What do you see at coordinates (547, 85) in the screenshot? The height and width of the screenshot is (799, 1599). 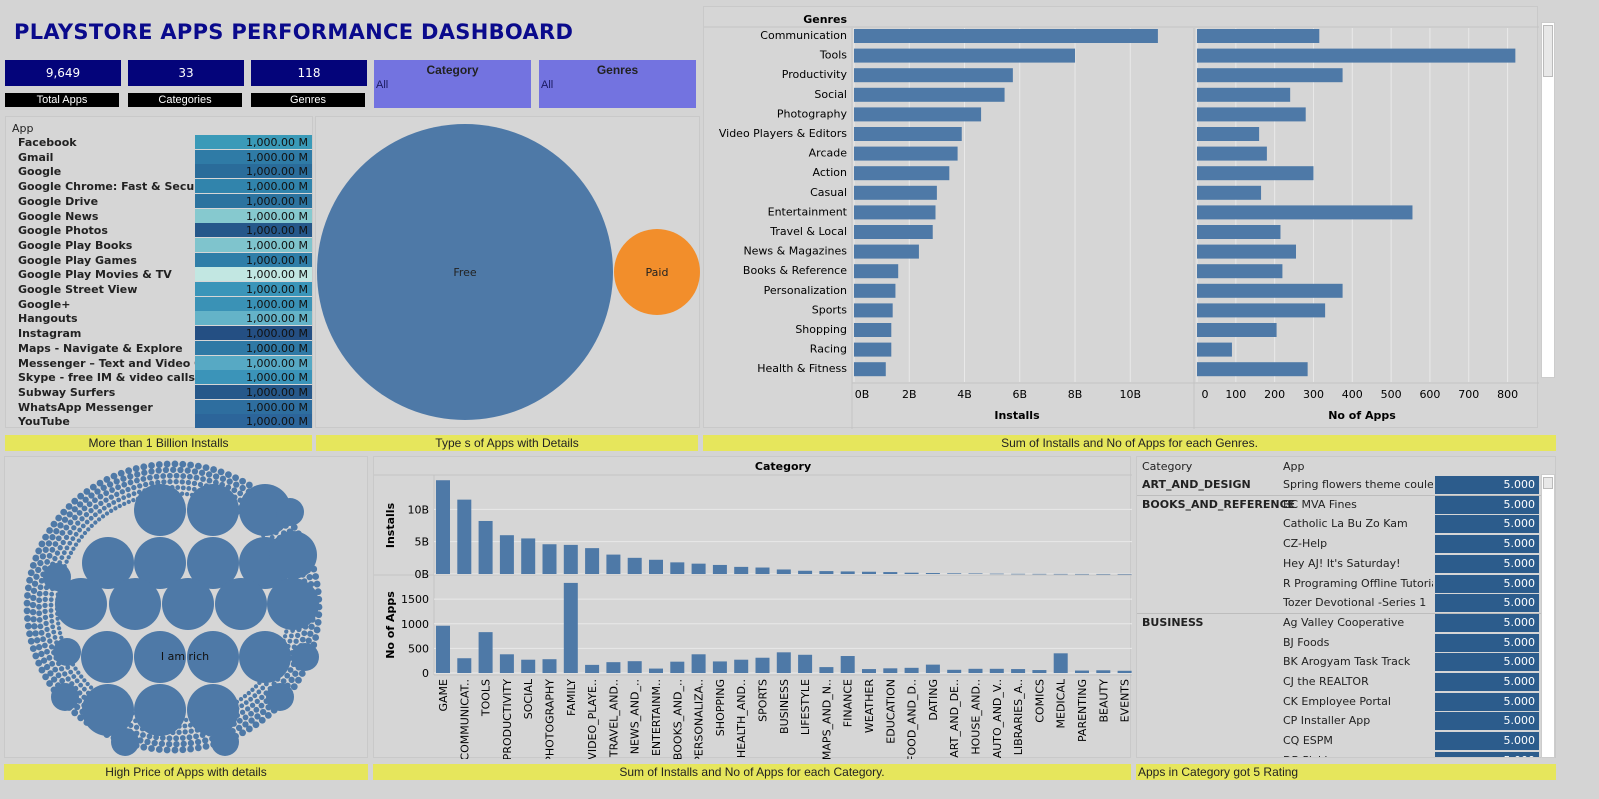 I see `genres-filter-value: All` at bounding box center [547, 85].